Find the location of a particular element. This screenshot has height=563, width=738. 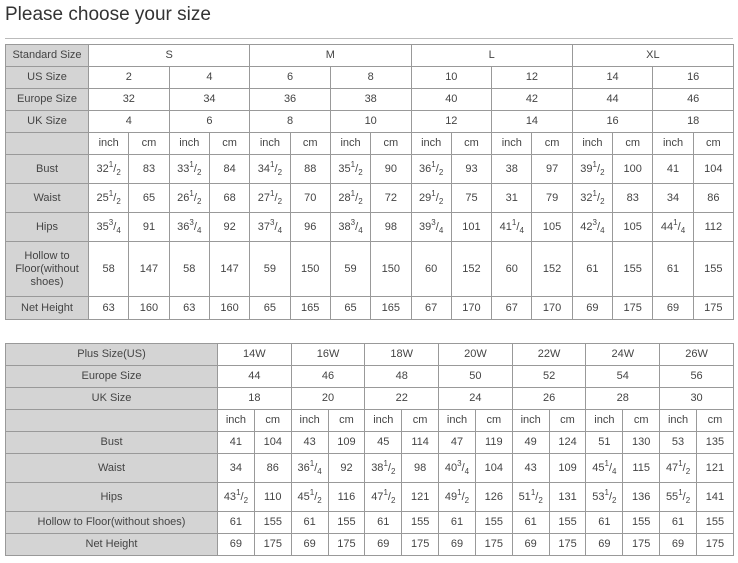

measurement-cell: 67 is located at coordinates (431, 308).